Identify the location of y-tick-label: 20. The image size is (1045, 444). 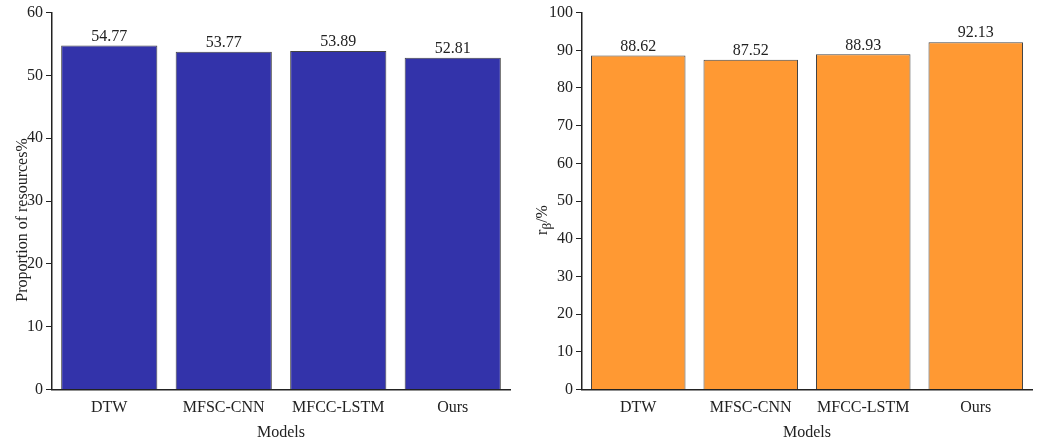
(565, 313).